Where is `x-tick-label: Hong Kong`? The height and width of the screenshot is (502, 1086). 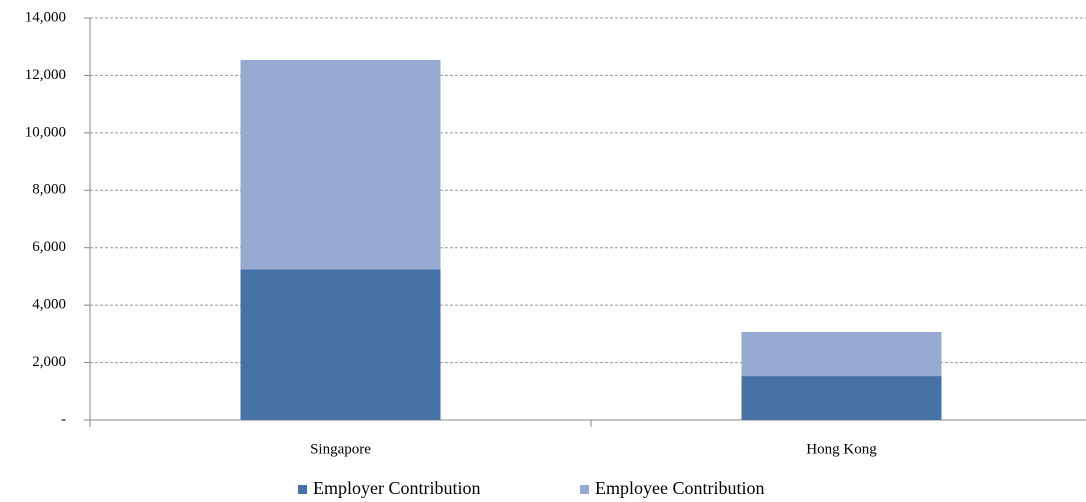
x-tick-label: Hong Kong is located at coordinates (841, 449).